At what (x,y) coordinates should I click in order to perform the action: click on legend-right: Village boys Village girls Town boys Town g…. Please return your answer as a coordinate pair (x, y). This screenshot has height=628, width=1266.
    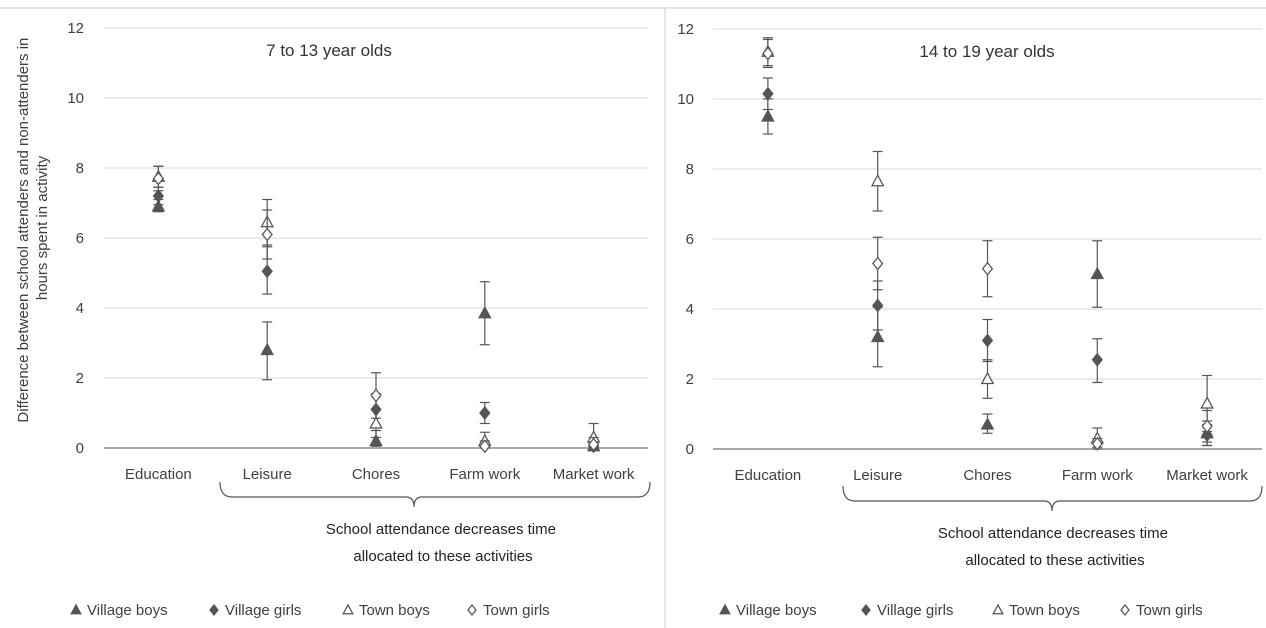
    Looking at the image, I should click on (961, 610).